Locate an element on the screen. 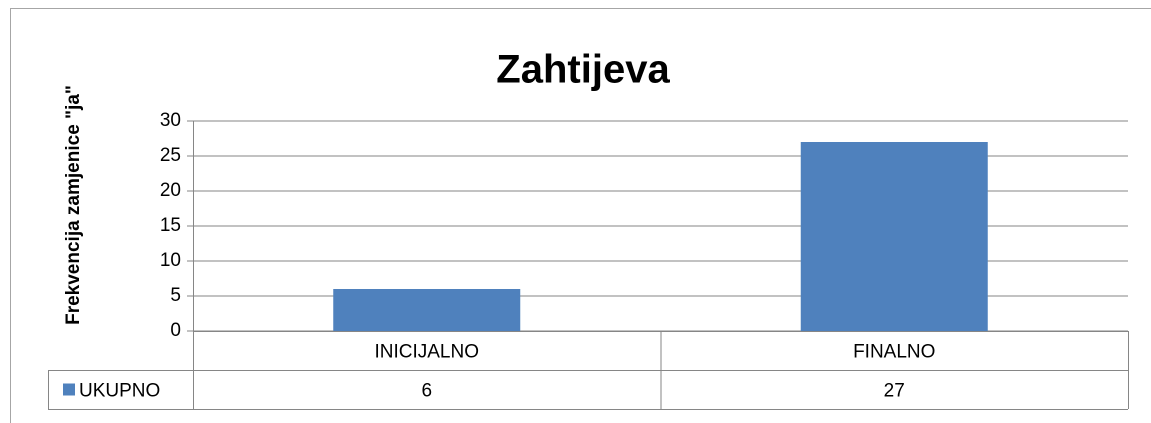 This screenshot has height=423, width=1151. data-table-value: 6 is located at coordinates (426, 391).